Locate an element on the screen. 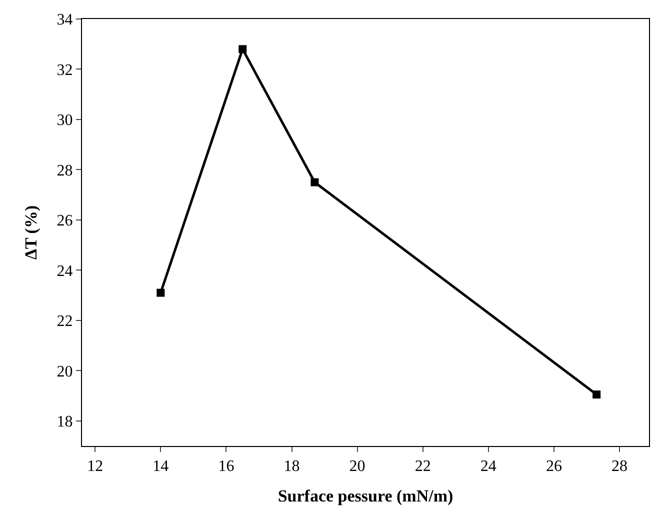 This screenshot has height=514, width=662. y-tick-label: 20 is located at coordinates (64, 371).